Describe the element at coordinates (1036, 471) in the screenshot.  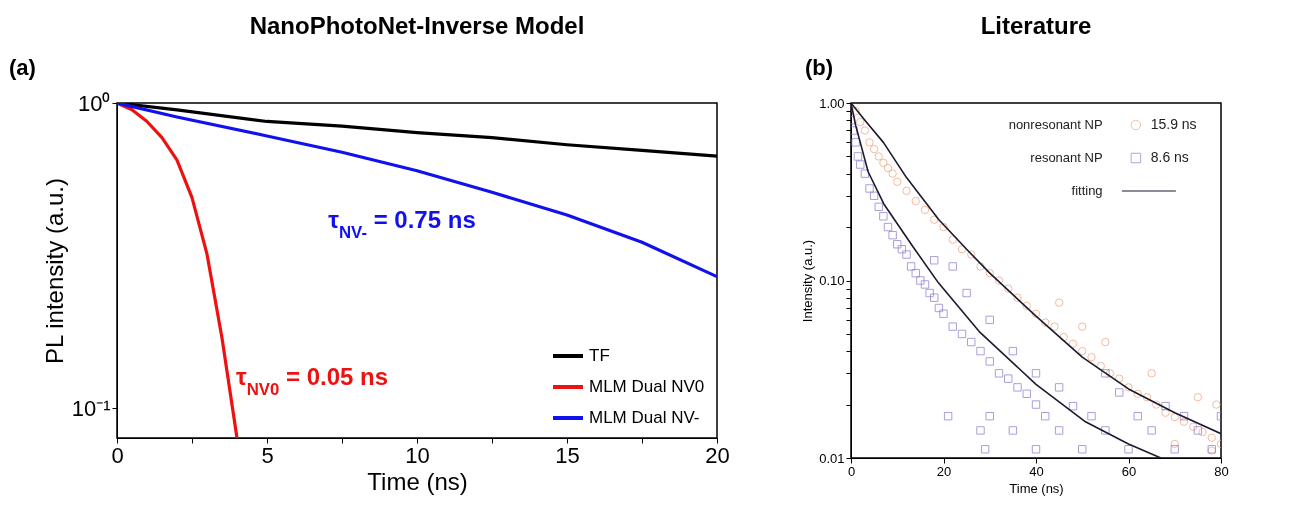
I see `x-tick-label: 40` at that location.